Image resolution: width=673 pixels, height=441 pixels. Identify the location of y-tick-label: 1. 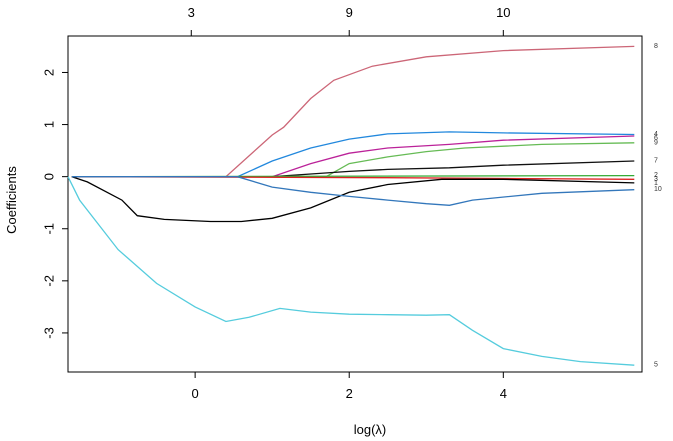
(49, 124).